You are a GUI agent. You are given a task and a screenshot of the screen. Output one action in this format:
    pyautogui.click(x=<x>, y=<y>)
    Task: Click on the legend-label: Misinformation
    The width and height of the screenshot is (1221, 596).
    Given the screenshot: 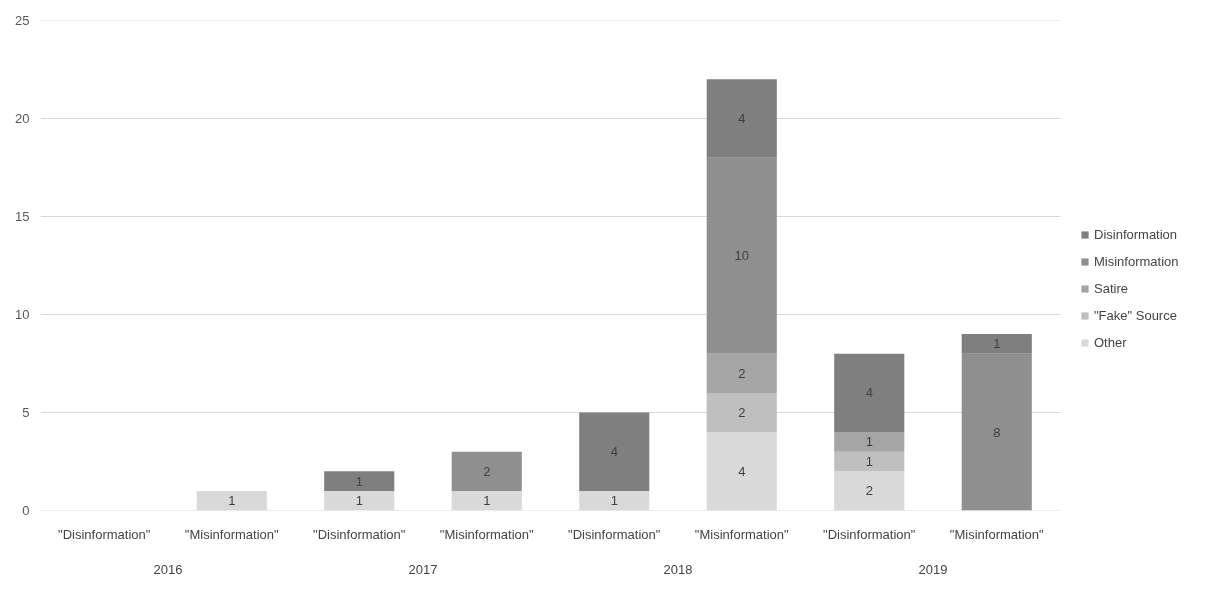 What is the action you would take?
    pyautogui.click(x=1136, y=261)
    